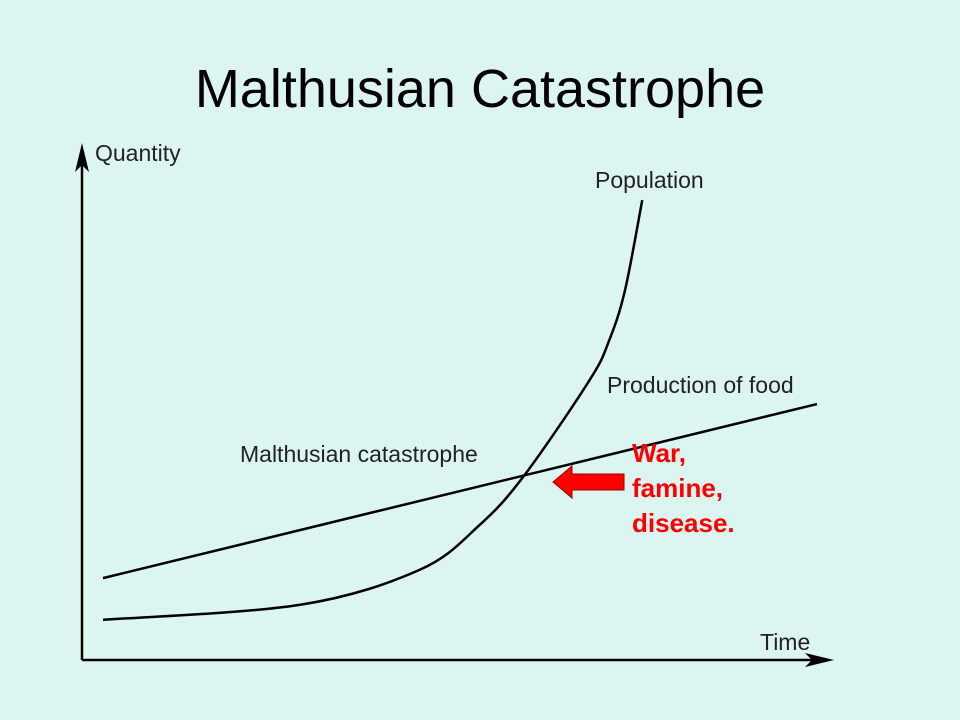  I want to click on legend-population: Population, so click(649, 180).